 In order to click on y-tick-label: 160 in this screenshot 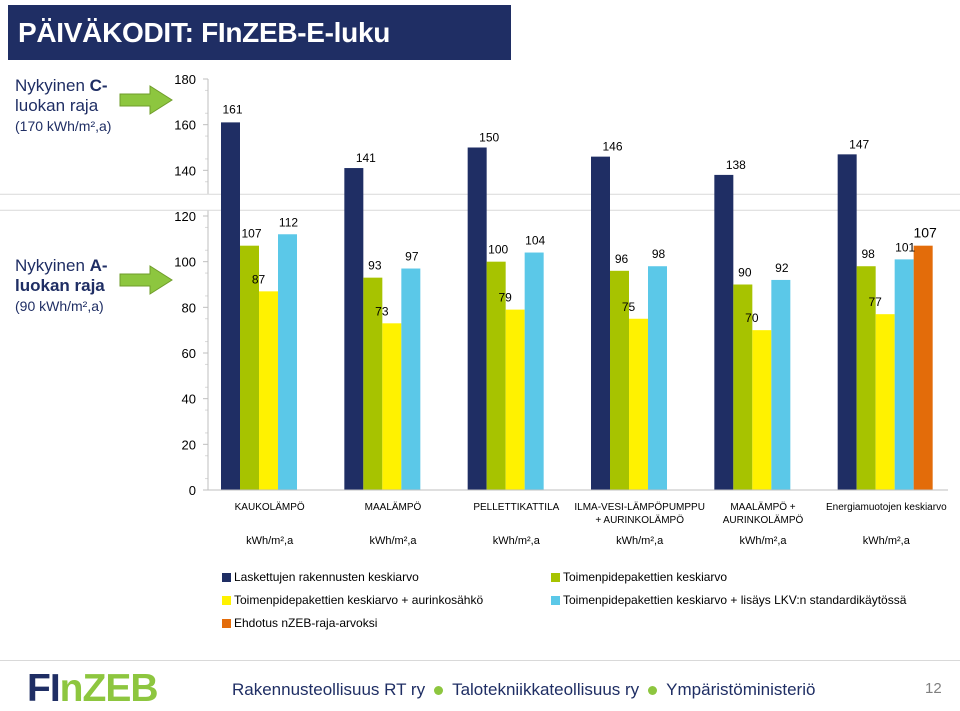, I will do `click(185, 125)`.